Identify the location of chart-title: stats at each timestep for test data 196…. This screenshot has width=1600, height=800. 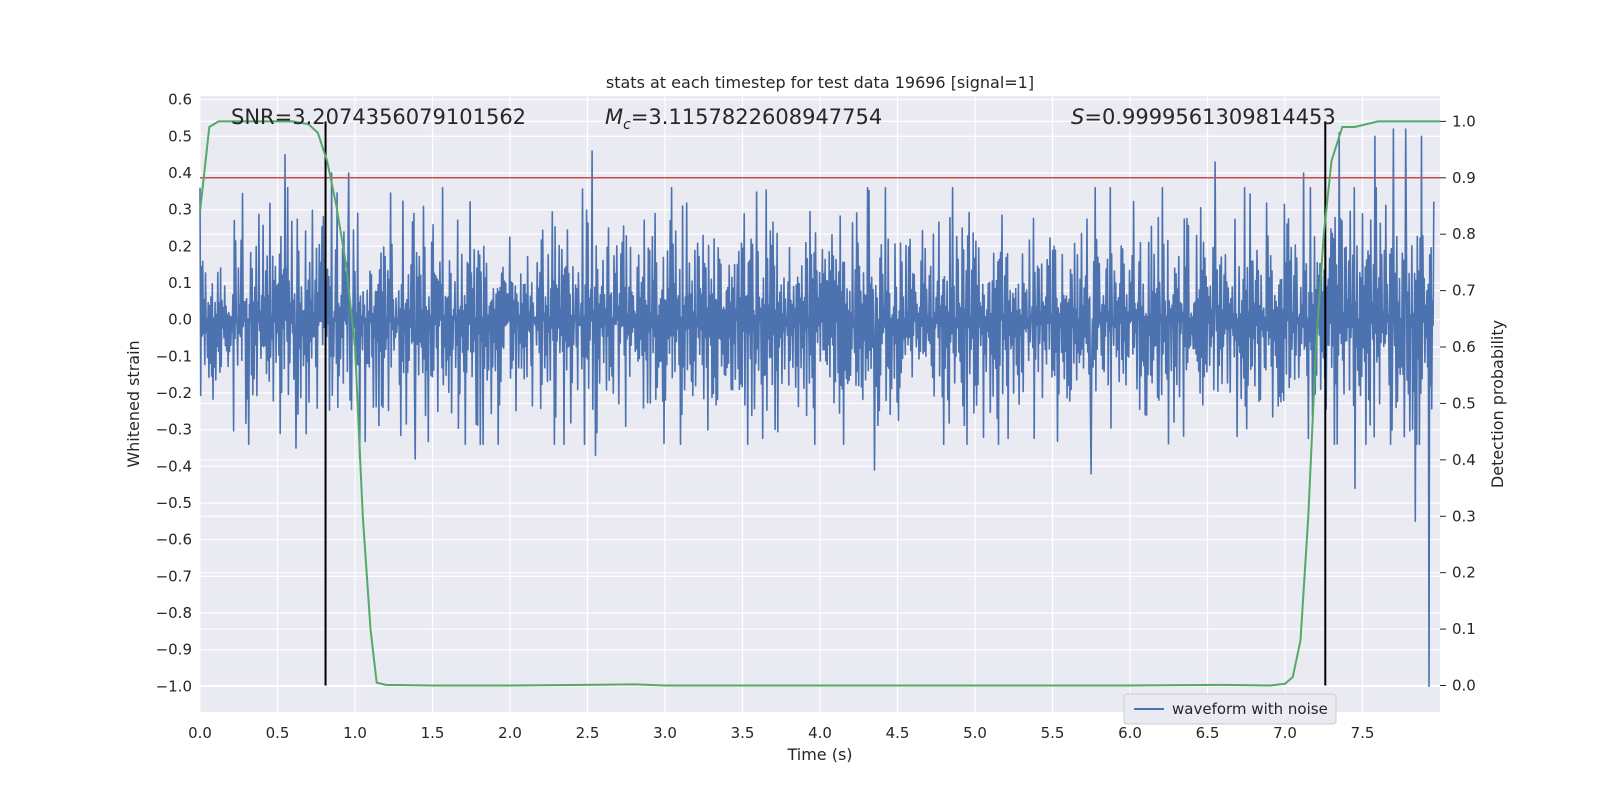
(820, 82).